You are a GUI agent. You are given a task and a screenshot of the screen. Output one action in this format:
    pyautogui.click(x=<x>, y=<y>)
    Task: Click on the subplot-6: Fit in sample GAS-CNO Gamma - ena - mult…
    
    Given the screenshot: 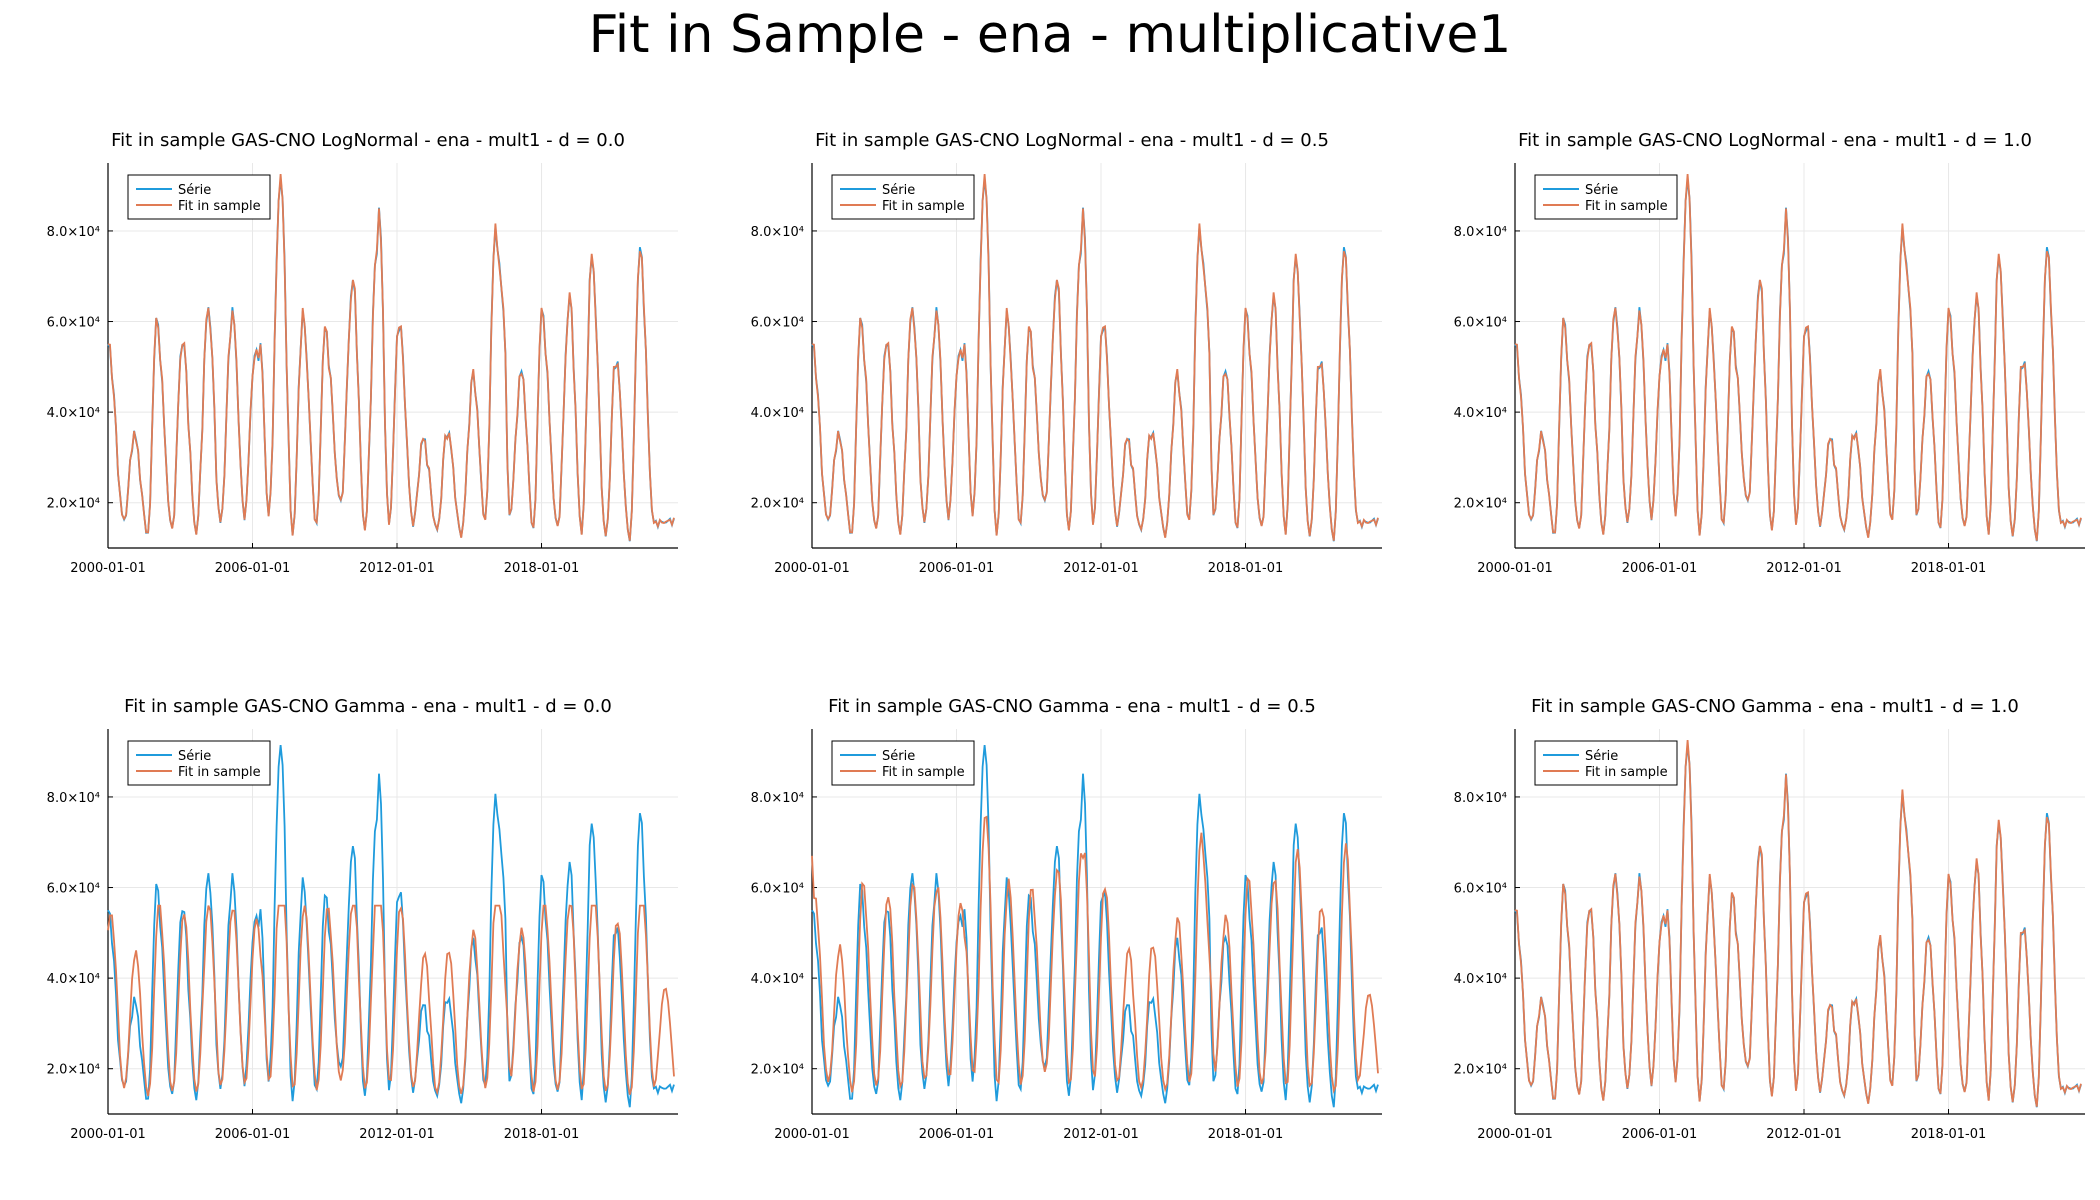 What is the action you would take?
    pyautogui.click(x=1769, y=919)
    